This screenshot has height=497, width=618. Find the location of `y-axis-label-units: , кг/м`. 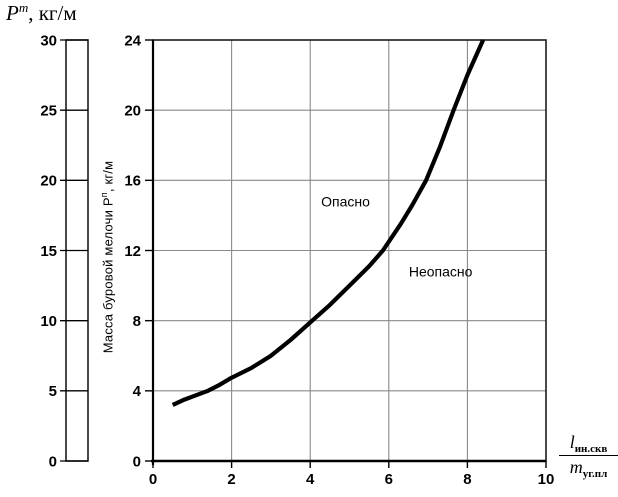

y-axis-label-units: , кг/м is located at coordinates (108, 176).